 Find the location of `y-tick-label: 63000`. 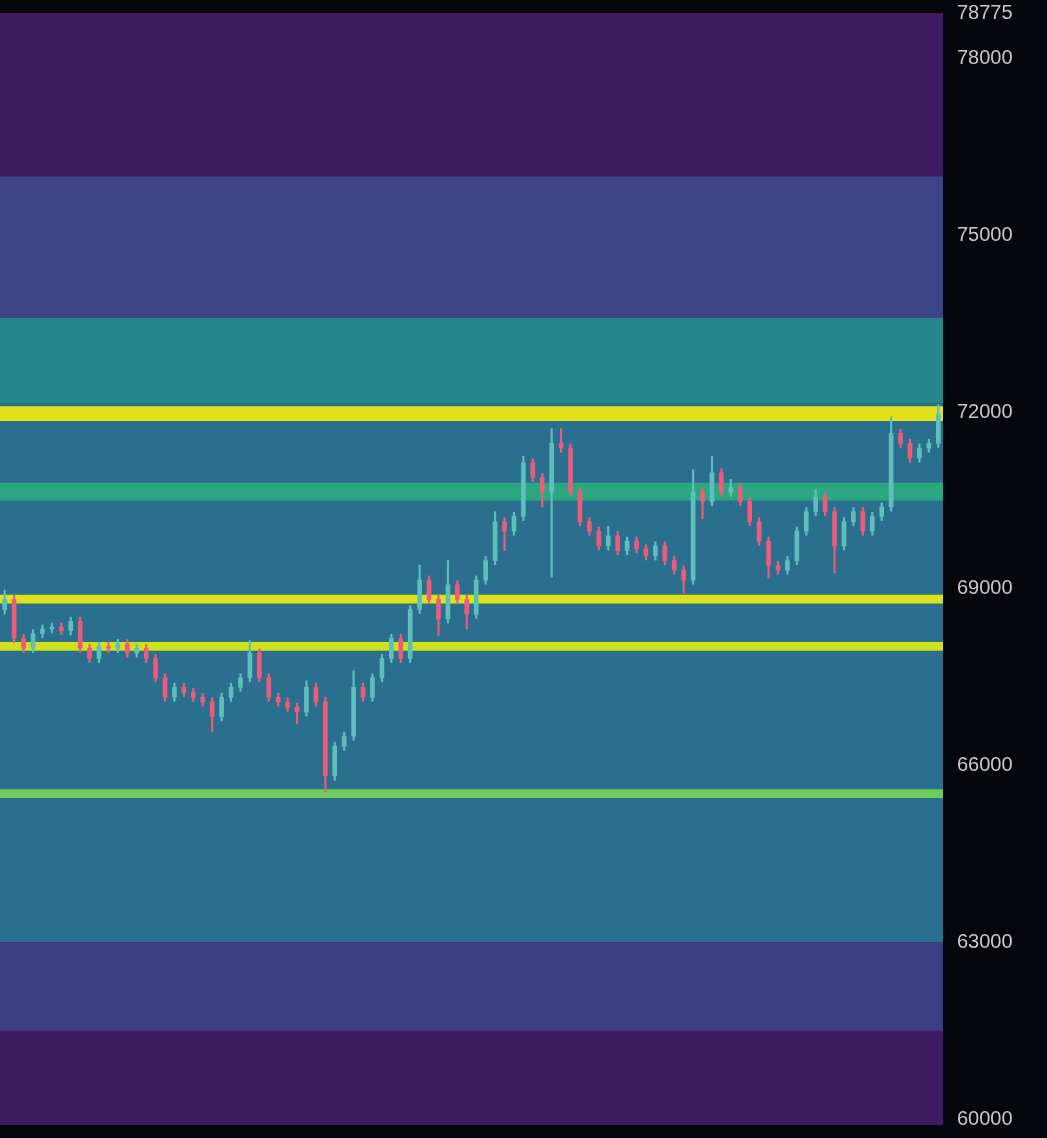

y-tick-label: 63000 is located at coordinates (985, 940).